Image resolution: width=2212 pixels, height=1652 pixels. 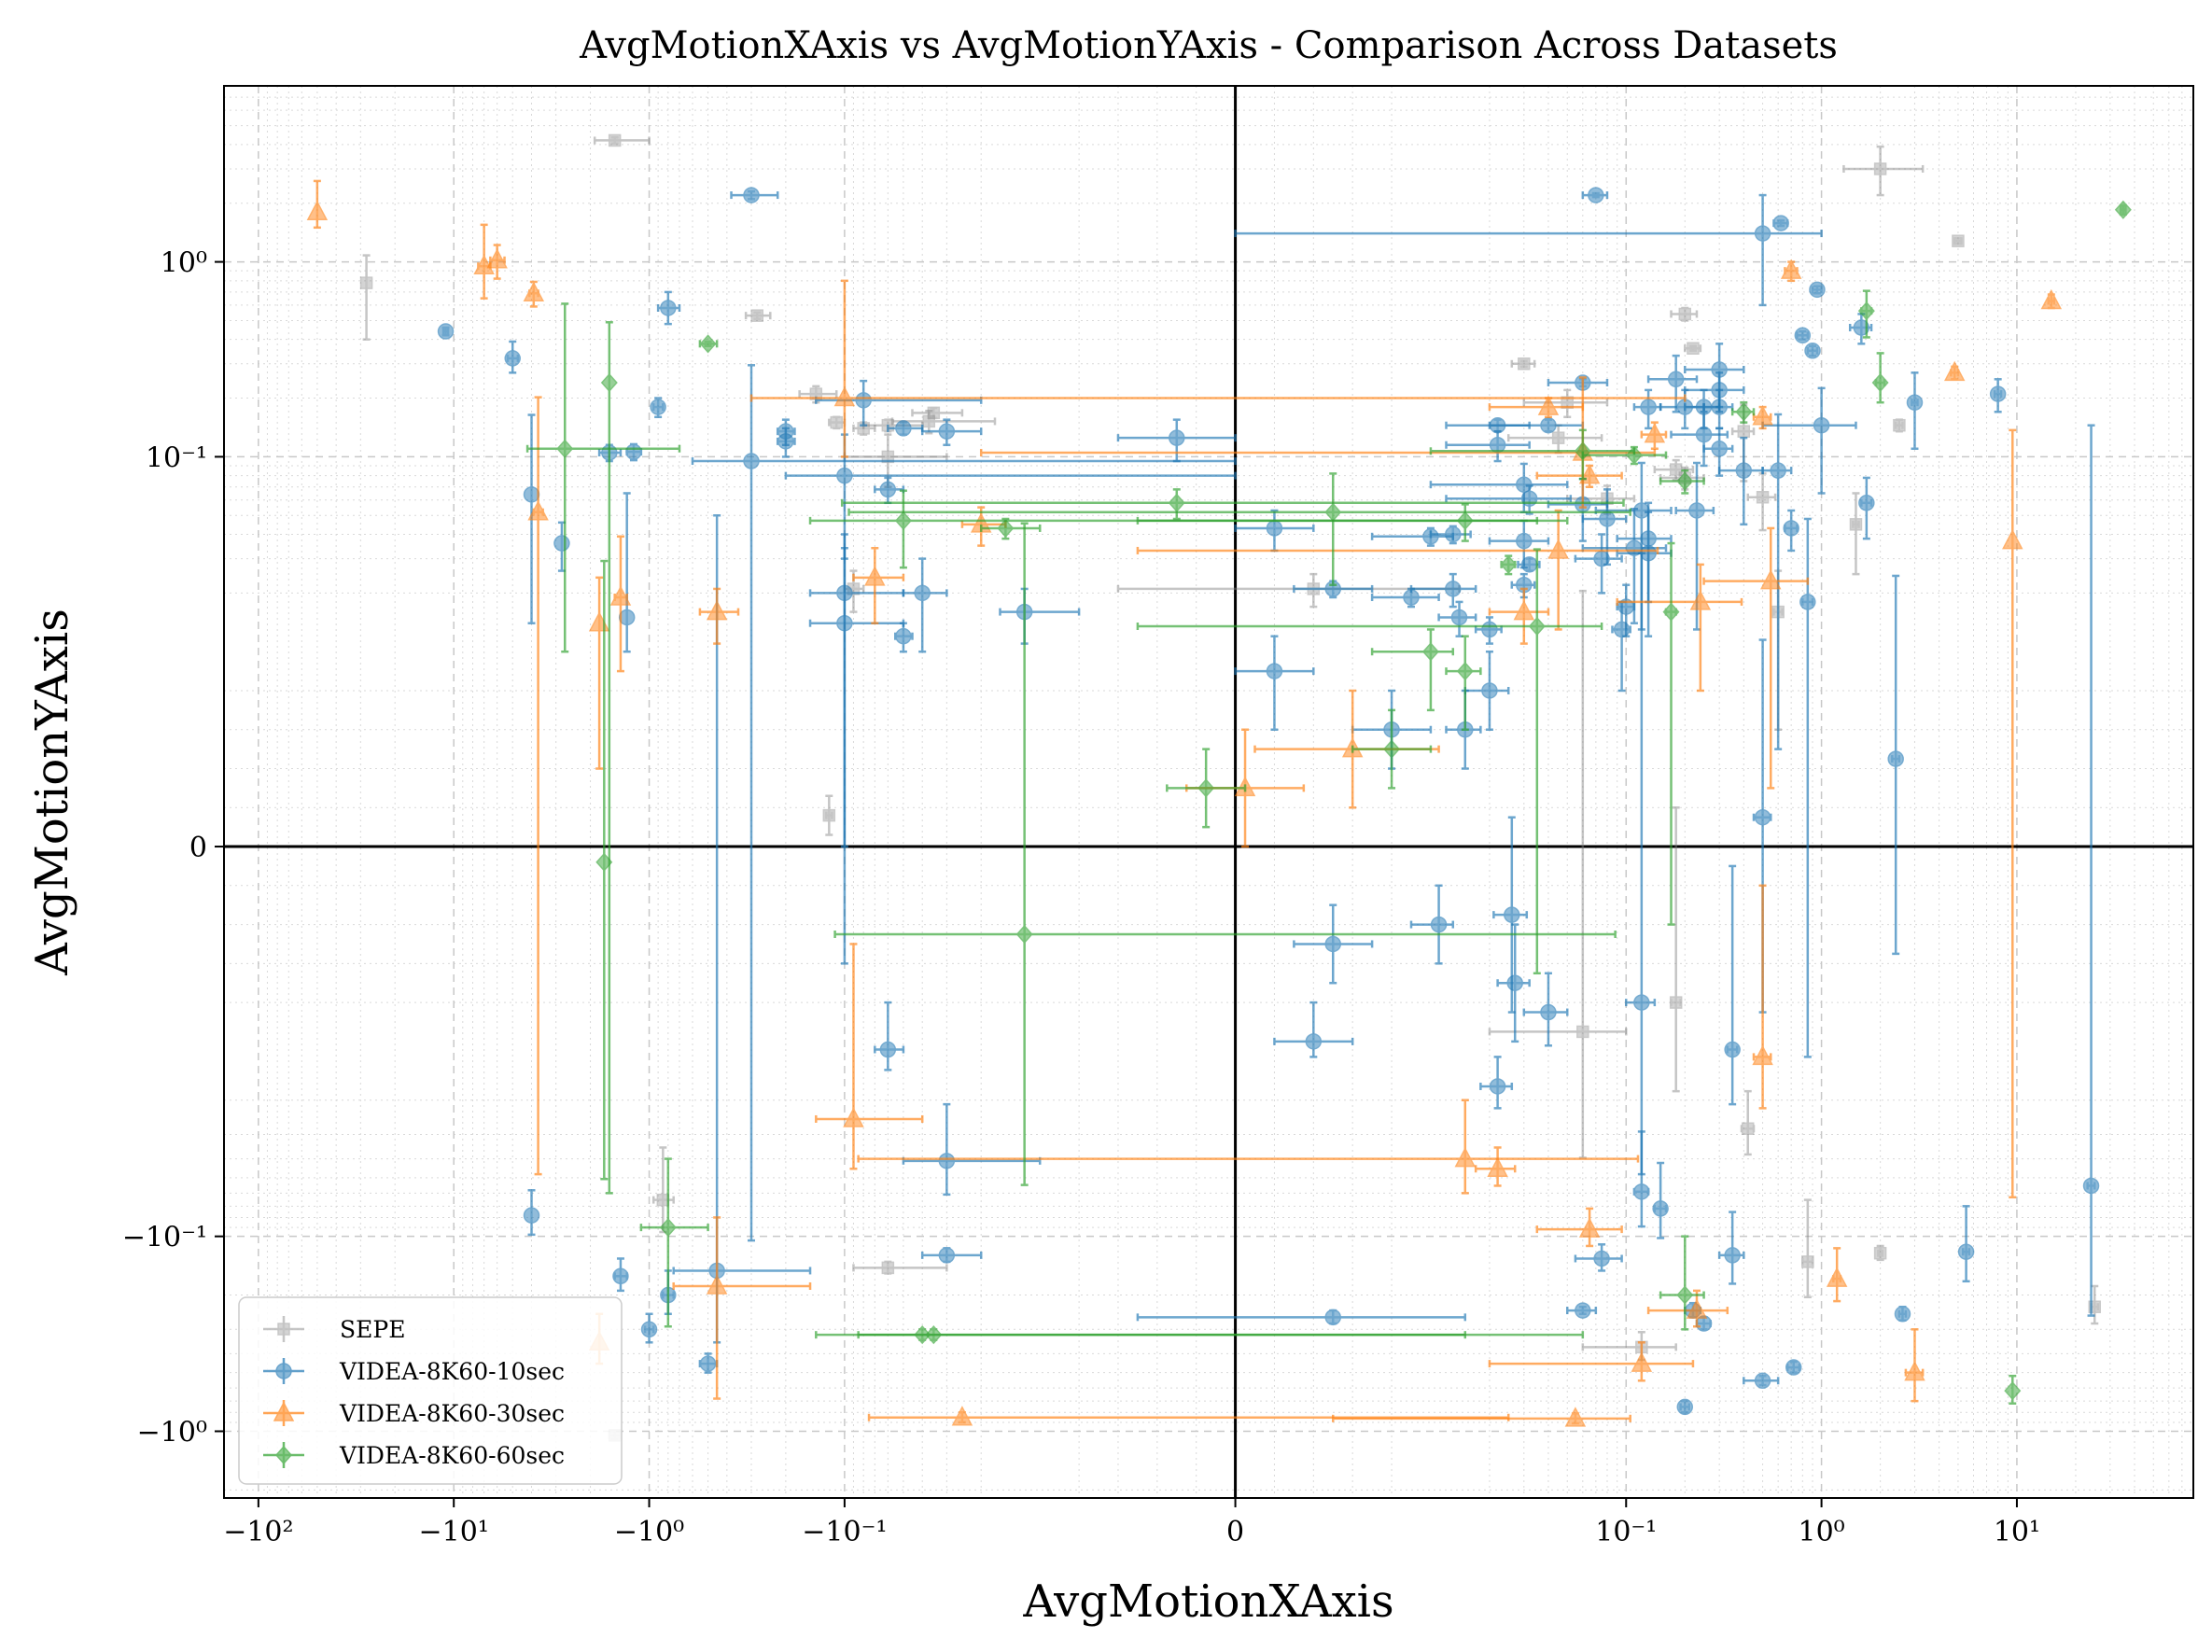 What do you see at coordinates (258, 1532) in the screenshot?
I see `x-tick-label: −10²` at bounding box center [258, 1532].